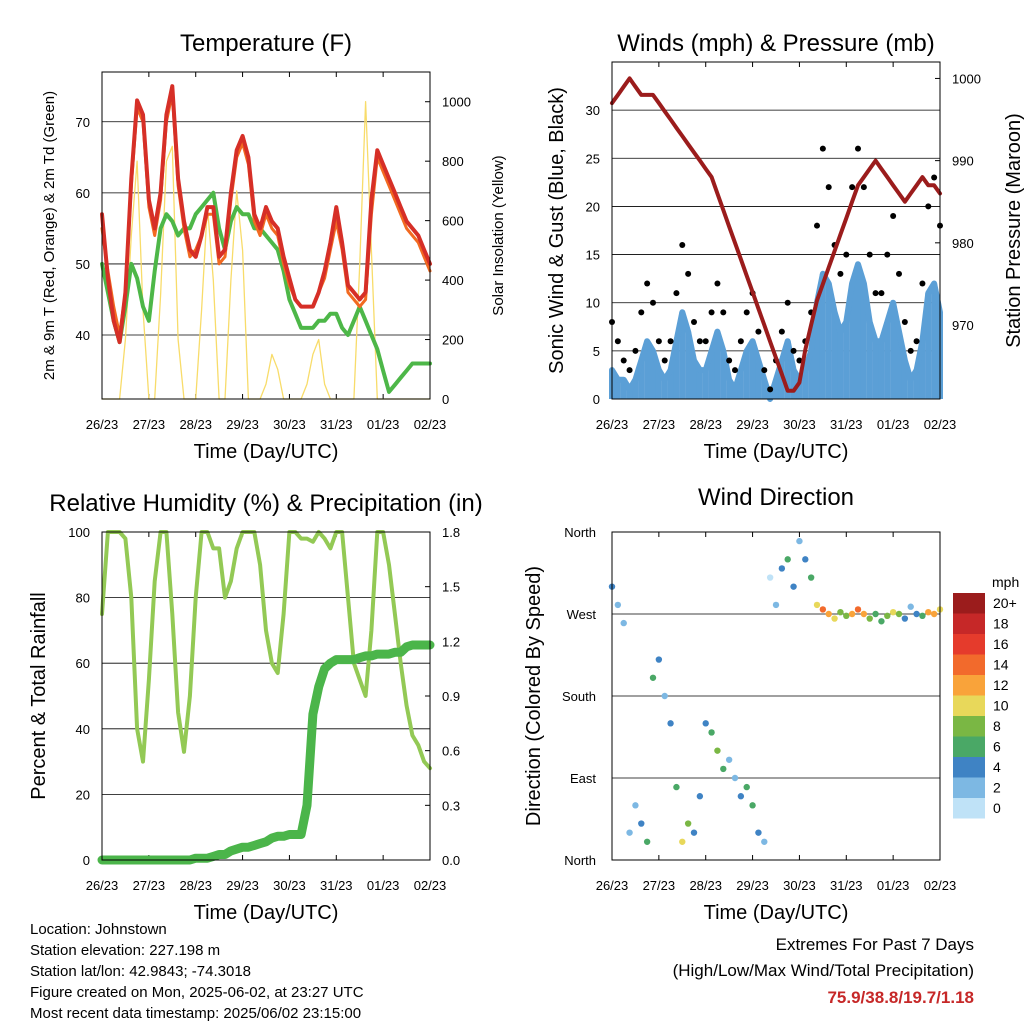 The height and width of the screenshot is (1024, 1024). I want to click on wind-speed-line, so click(776, 331).